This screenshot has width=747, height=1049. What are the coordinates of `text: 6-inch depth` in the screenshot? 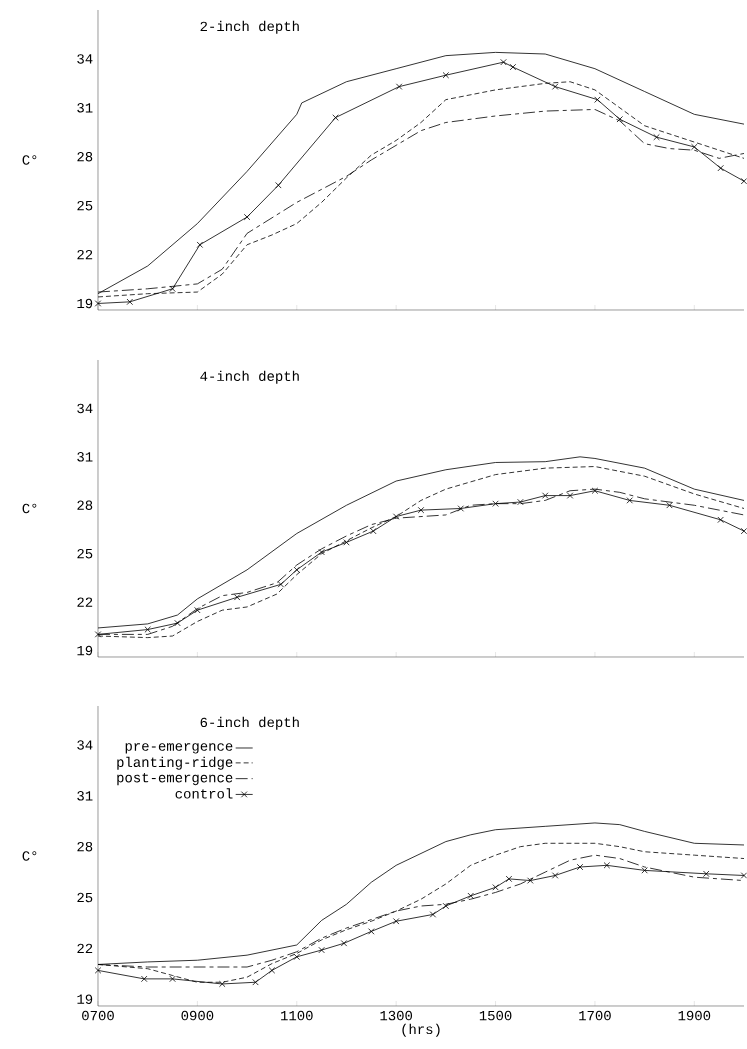 It's located at (249, 723).